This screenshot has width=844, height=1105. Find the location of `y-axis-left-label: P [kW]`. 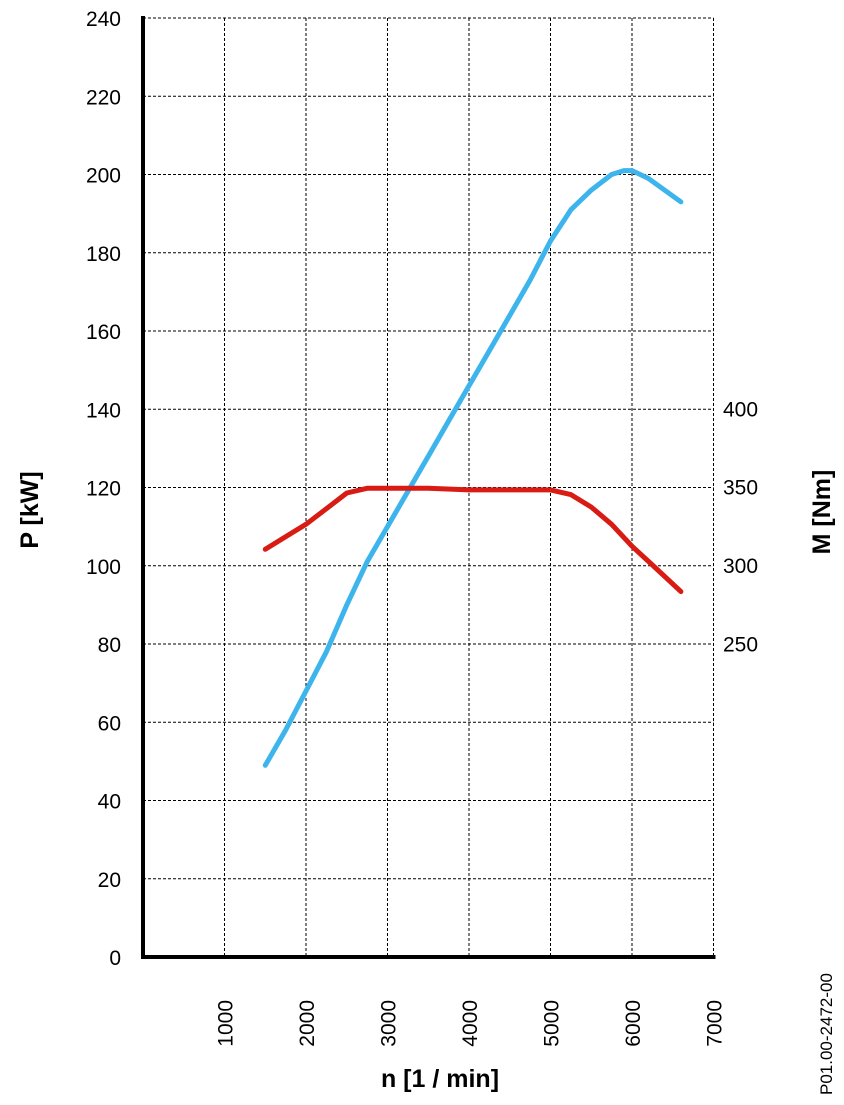

y-axis-left-label: P [kW] is located at coordinates (30, 509).